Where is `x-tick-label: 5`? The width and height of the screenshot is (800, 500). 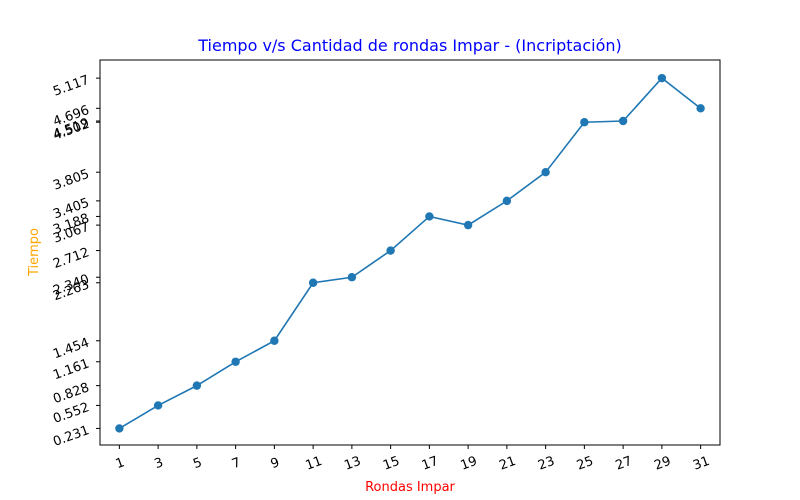
x-tick-label: 5 is located at coordinates (197, 463).